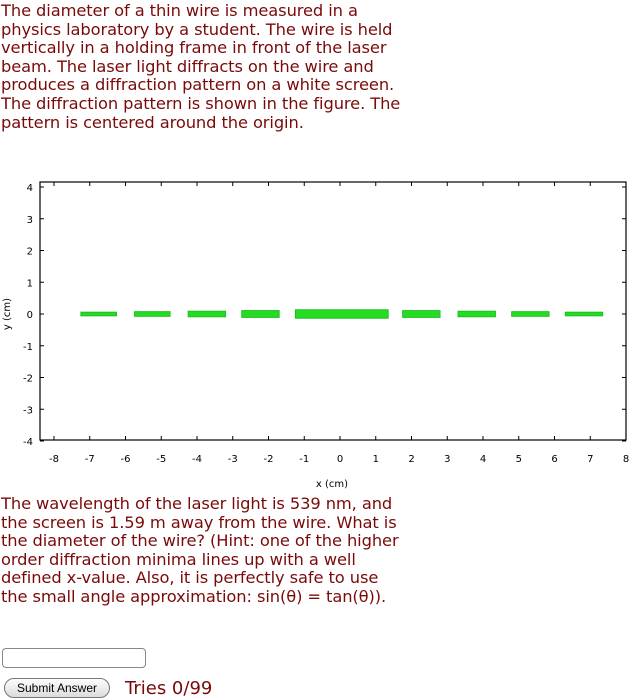 Image resolution: width=633 pixels, height=700 pixels. I want to click on x-tick-label: -7, so click(90, 459).